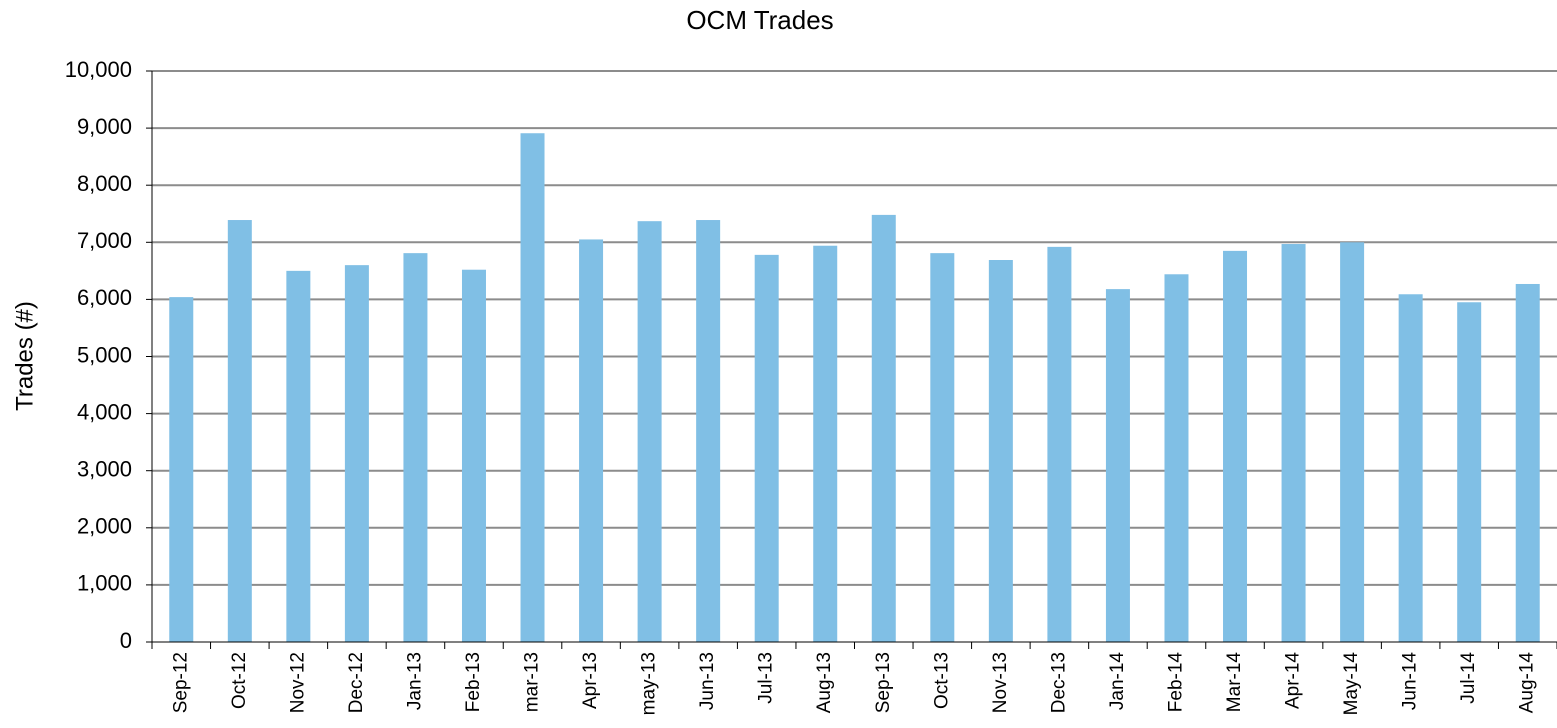 The height and width of the screenshot is (728, 1557). What do you see at coordinates (1234, 682) in the screenshot?
I see `x-tick-label: Mar-14` at bounding box center [1234, 682].